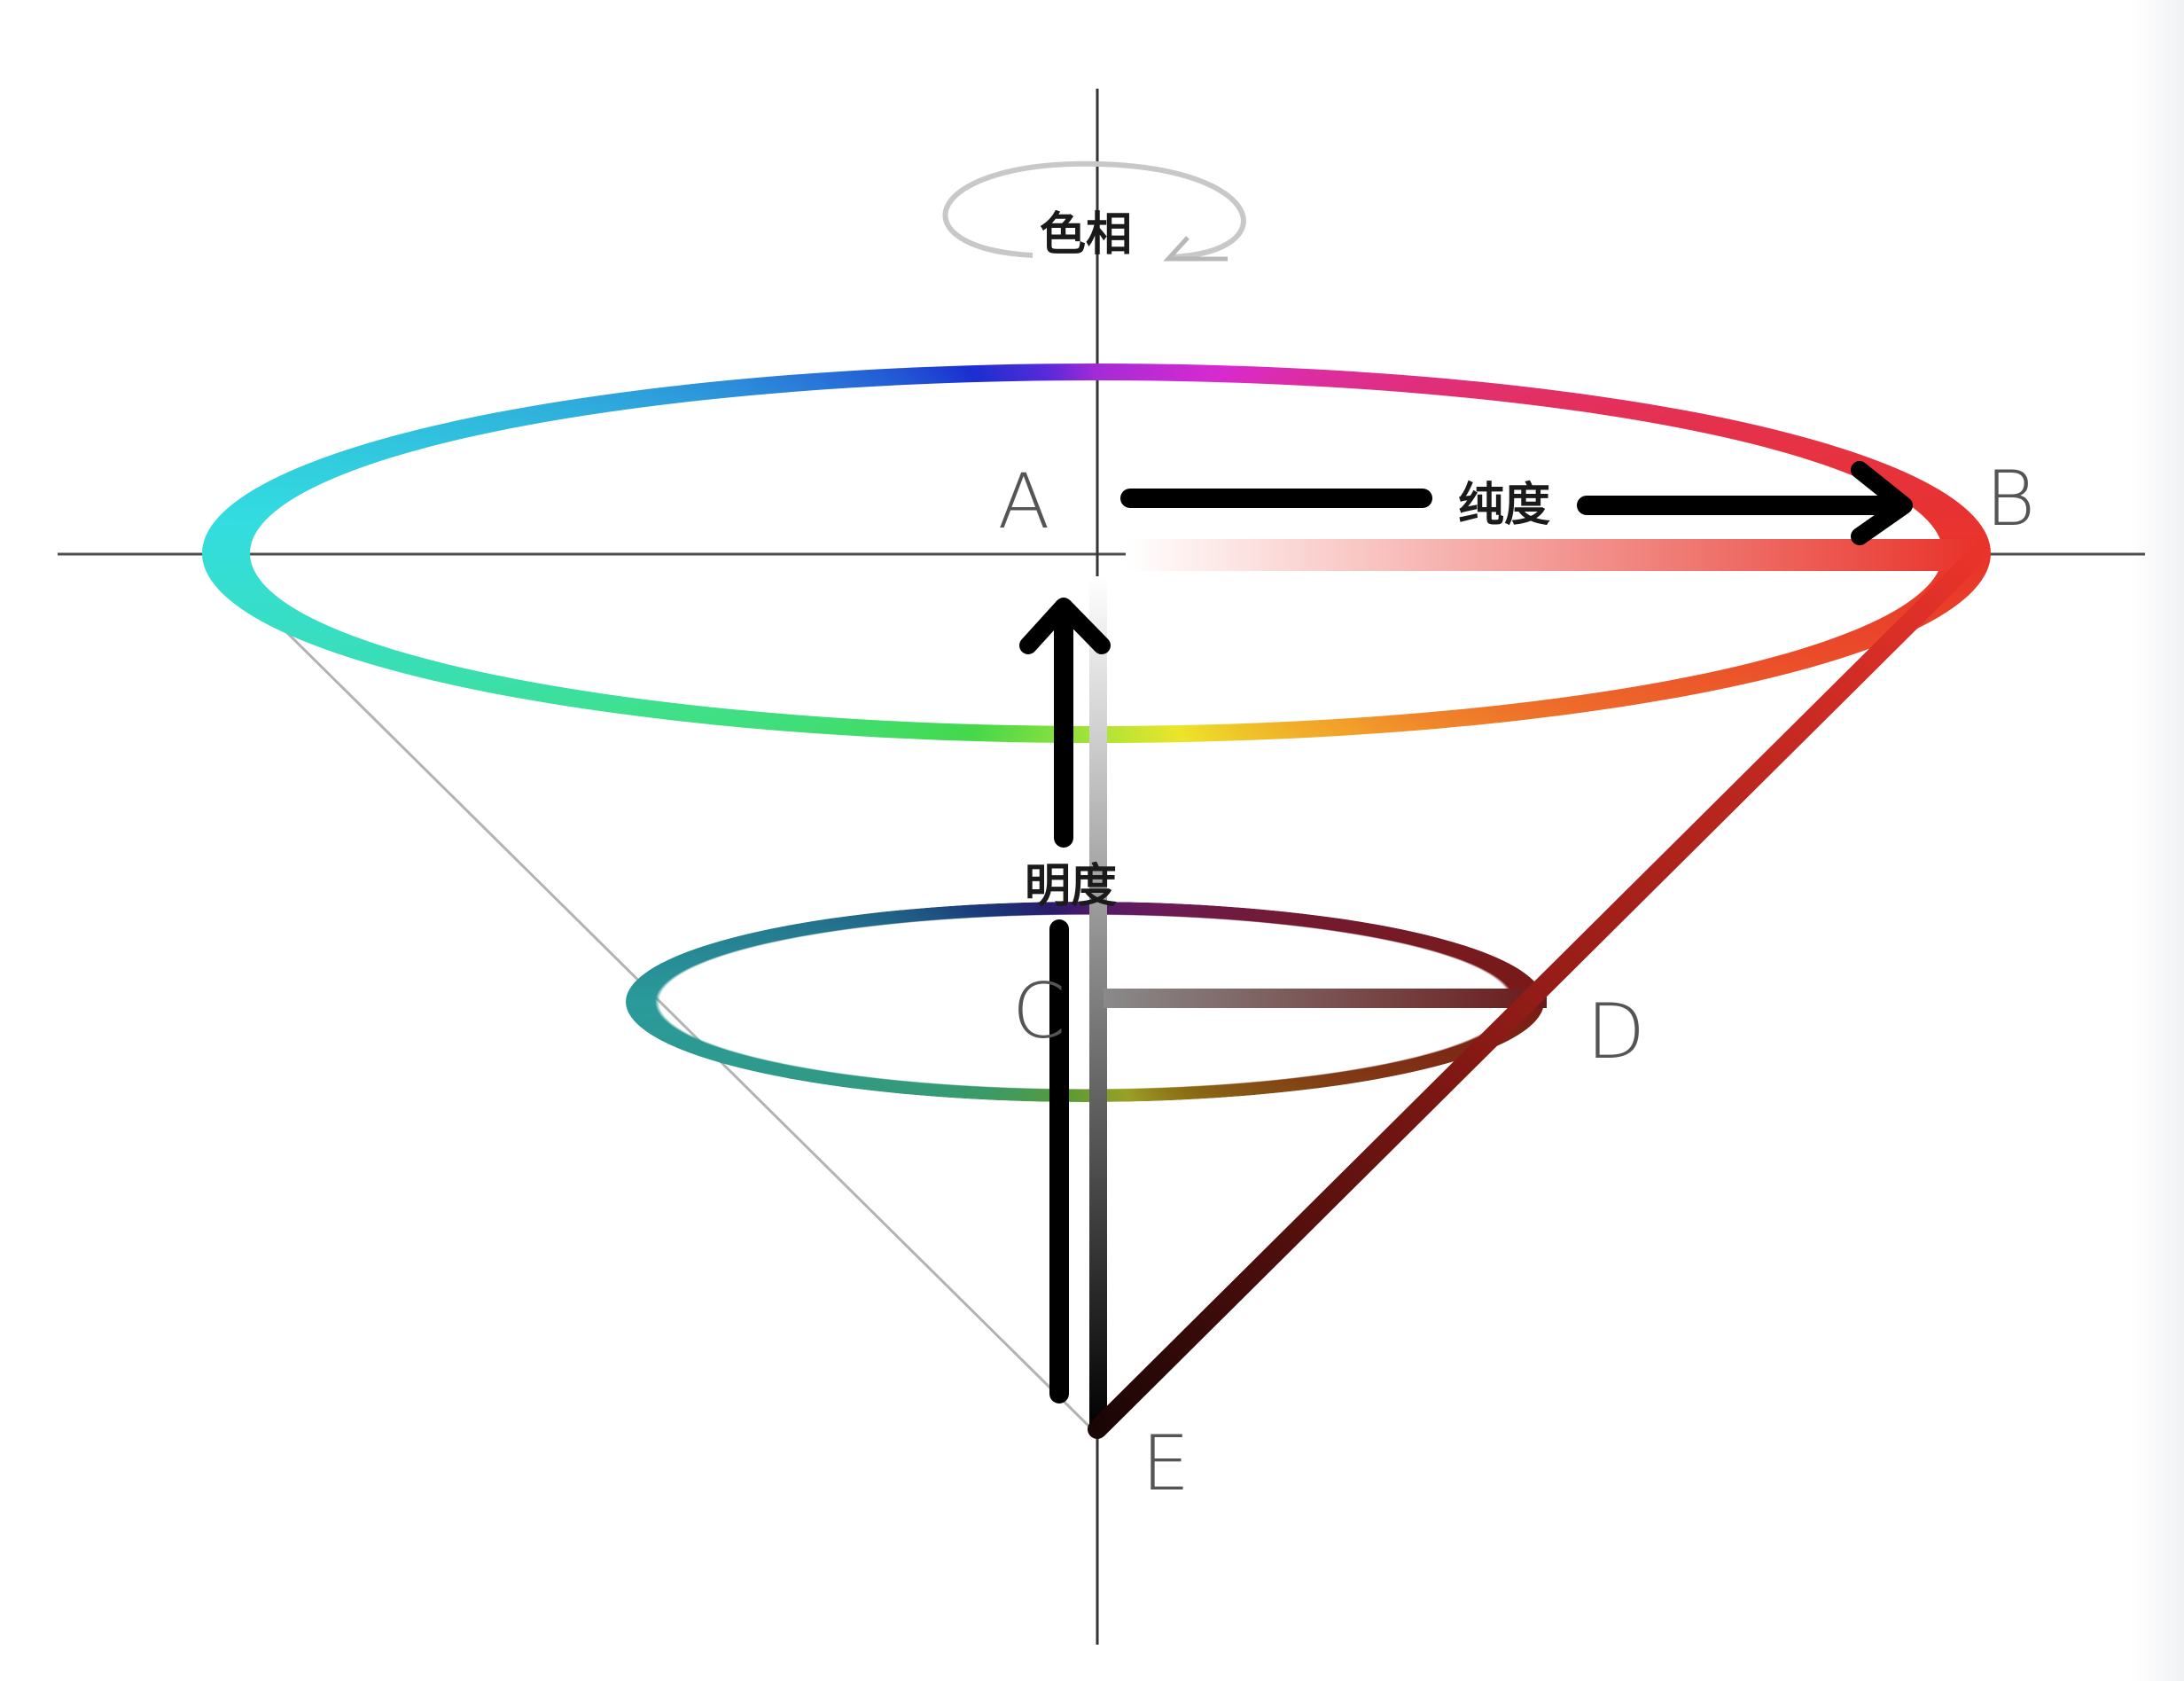 The height and width of the screenshot is (1681, 2184). Describe the element at coordinates (2010, 499) in the screenshot. I see `point-b-label: B` at that location.